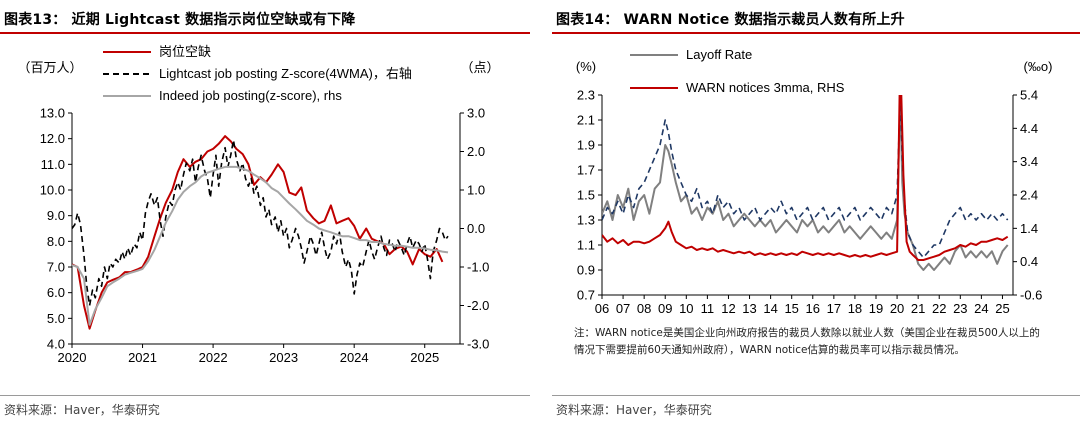 The height and width of the screenshot is (430, 1080). I want to click on x-tick-label: 12, so click(728, 308).